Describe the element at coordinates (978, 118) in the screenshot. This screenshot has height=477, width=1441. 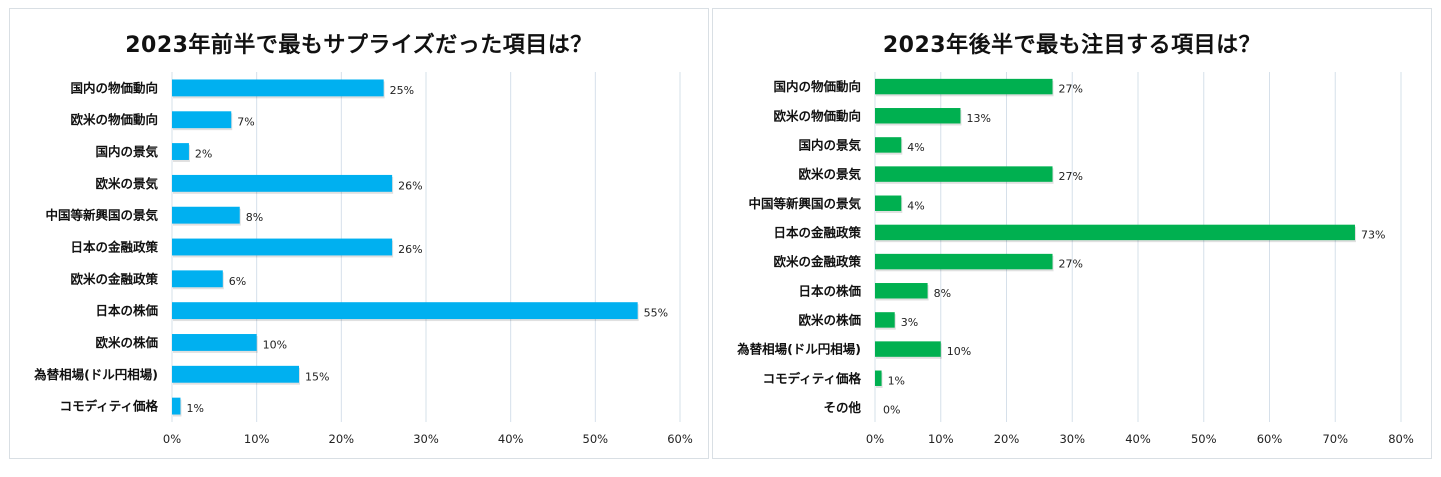
I see `data-label: 13%` at that location.